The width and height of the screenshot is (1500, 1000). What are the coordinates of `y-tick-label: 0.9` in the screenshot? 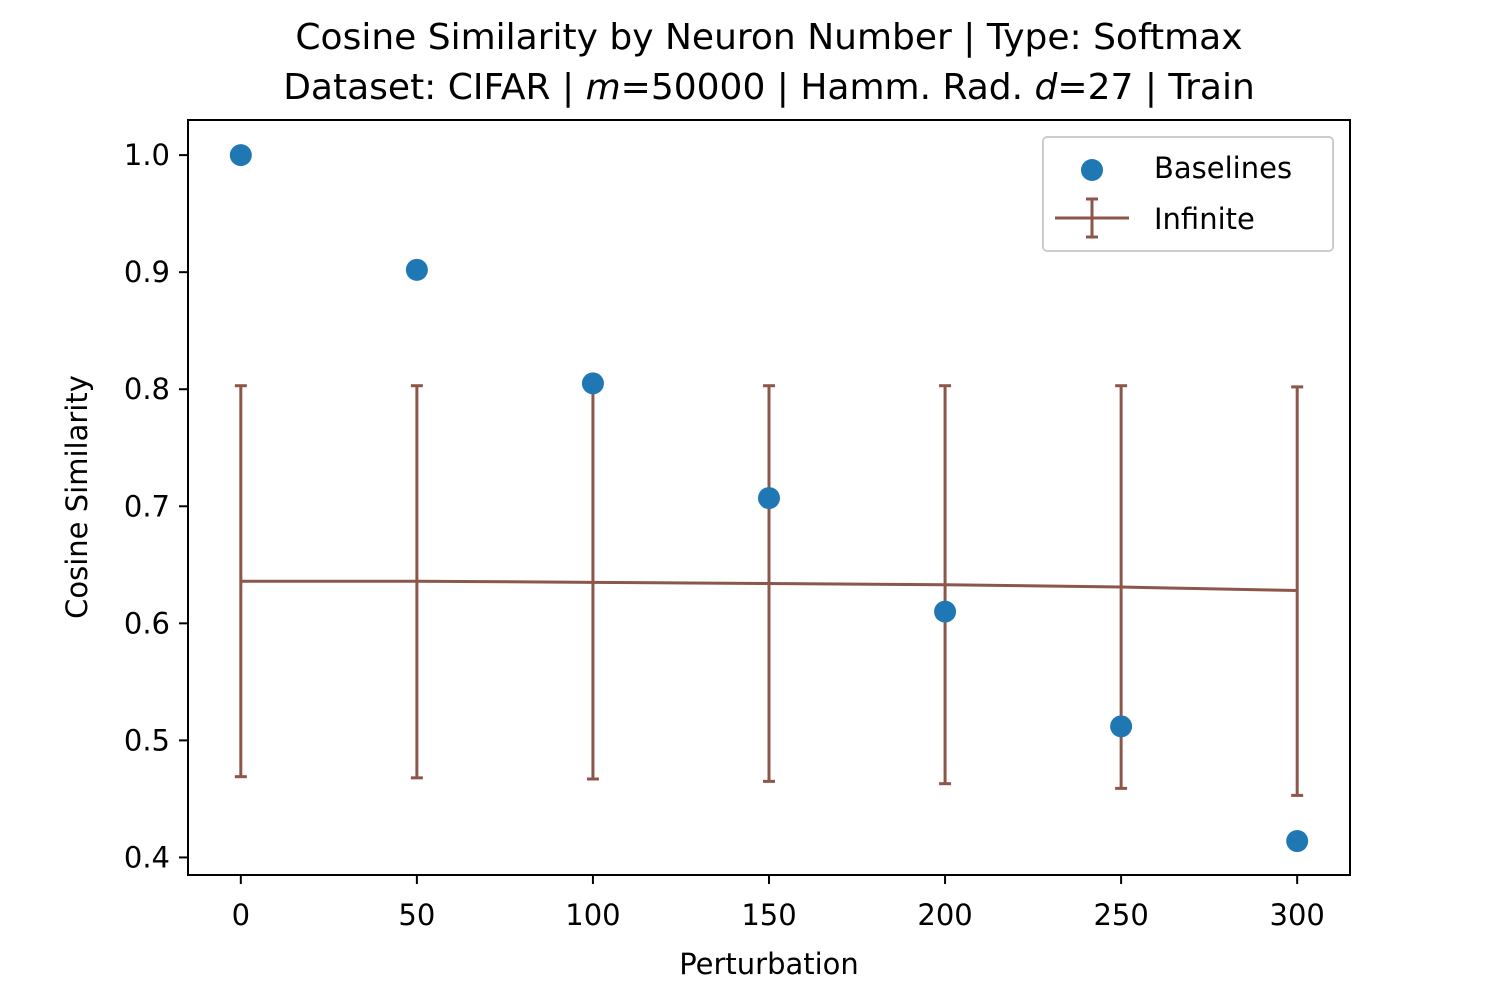 It's located at (147, 272).